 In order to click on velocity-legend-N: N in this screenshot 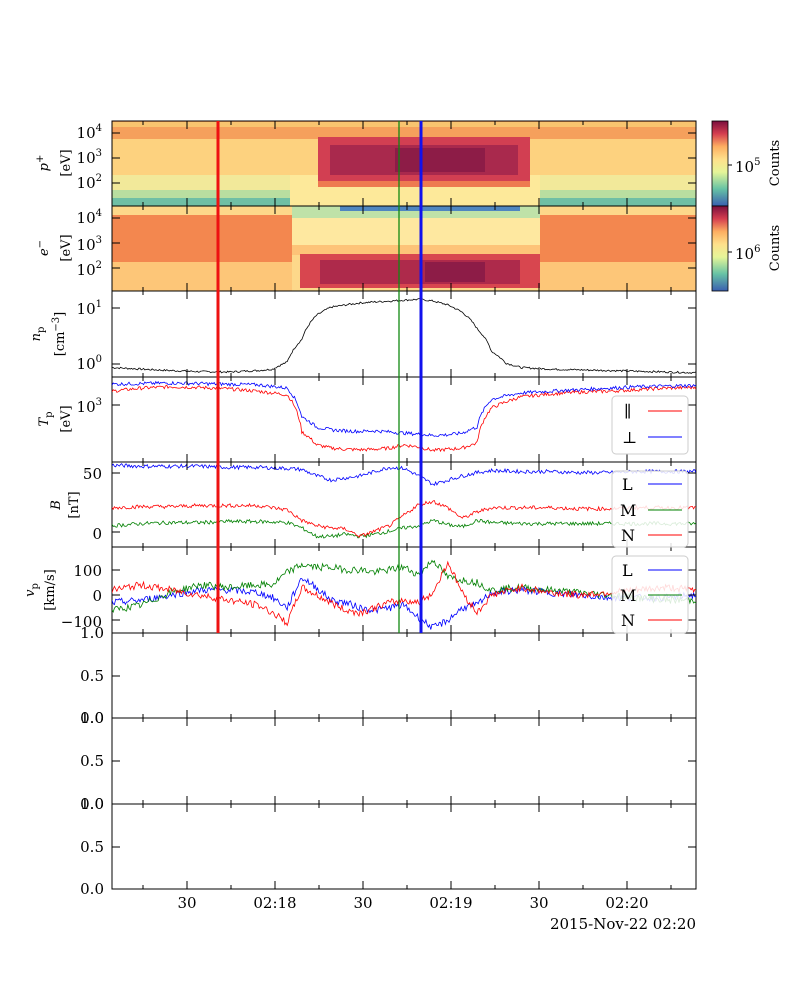, I will do `click(628, 620)`.